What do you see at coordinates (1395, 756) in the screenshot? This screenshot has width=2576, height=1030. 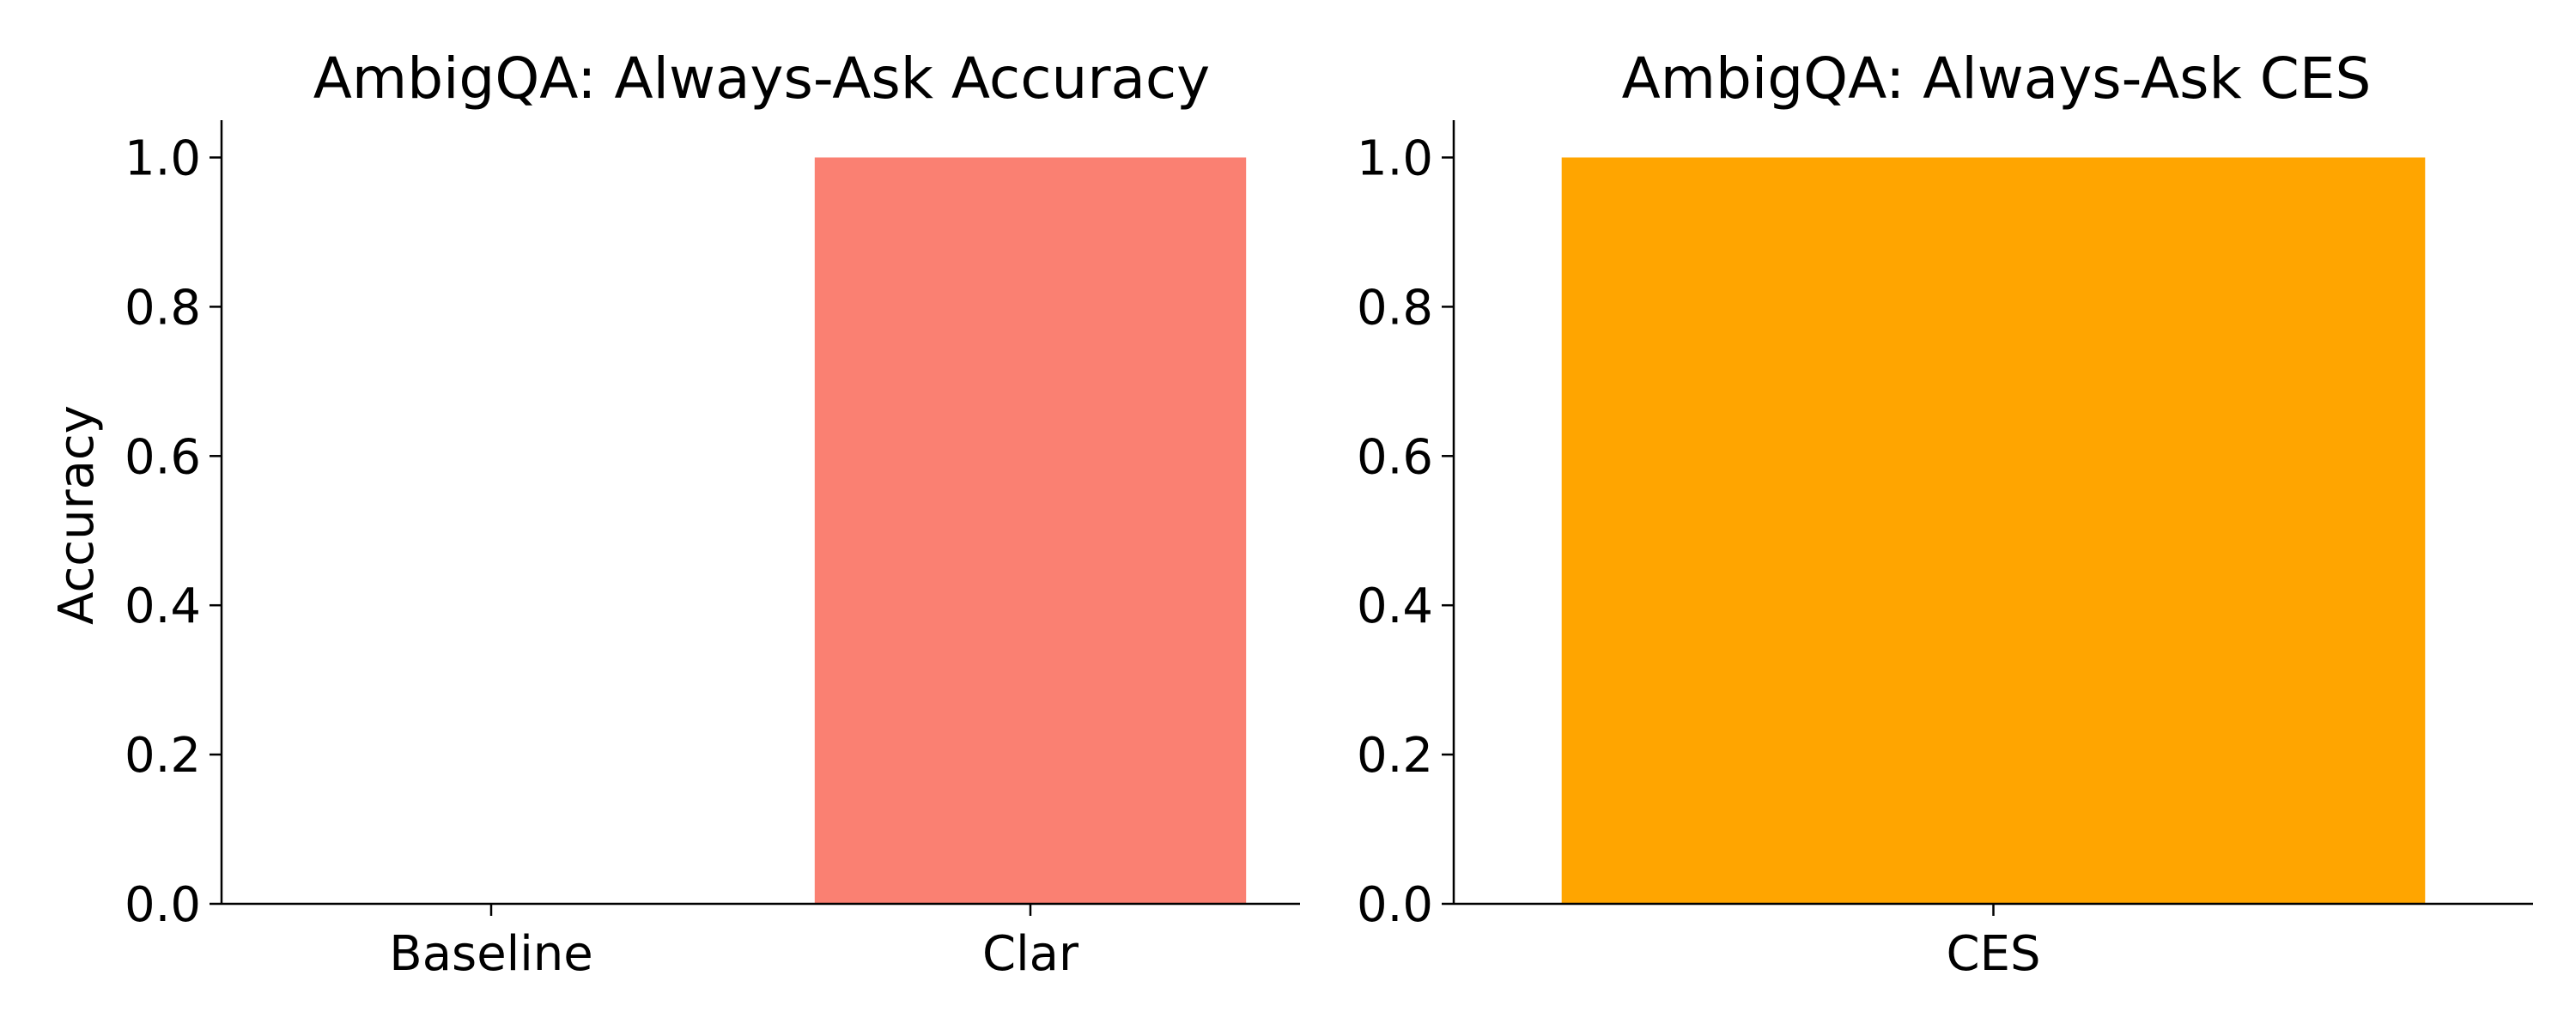 I see `ces-y-tick-label: 0.2` at bounding box center [1395, 756].